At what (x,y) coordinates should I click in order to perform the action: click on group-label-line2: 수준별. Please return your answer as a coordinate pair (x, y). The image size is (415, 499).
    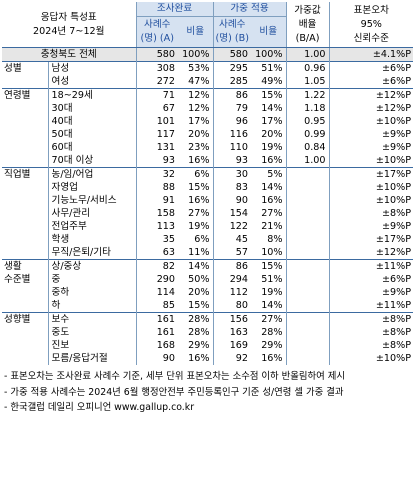
    Looking at the image, I should click on (17, 279).